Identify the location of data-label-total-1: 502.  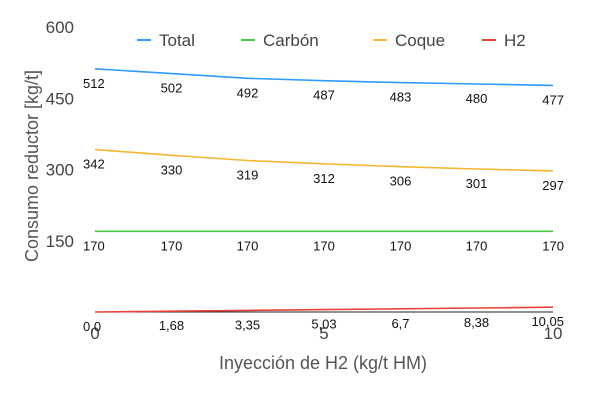
(172, 88).